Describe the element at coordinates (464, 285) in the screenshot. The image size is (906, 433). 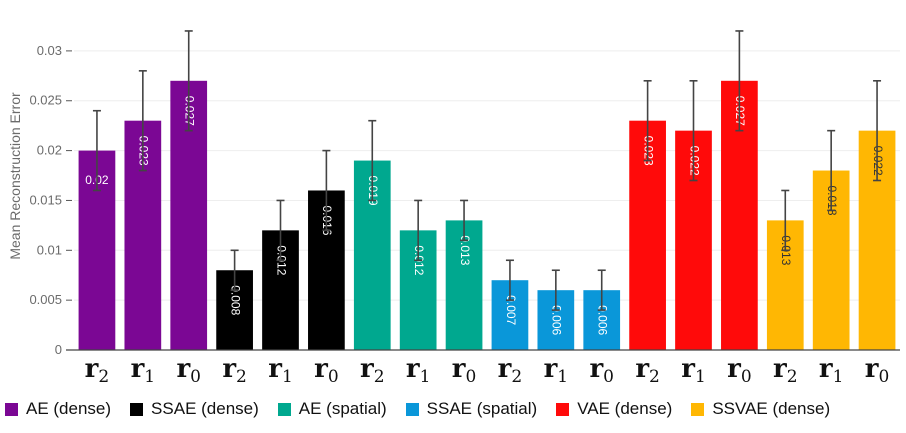
I see `bar` at that location.